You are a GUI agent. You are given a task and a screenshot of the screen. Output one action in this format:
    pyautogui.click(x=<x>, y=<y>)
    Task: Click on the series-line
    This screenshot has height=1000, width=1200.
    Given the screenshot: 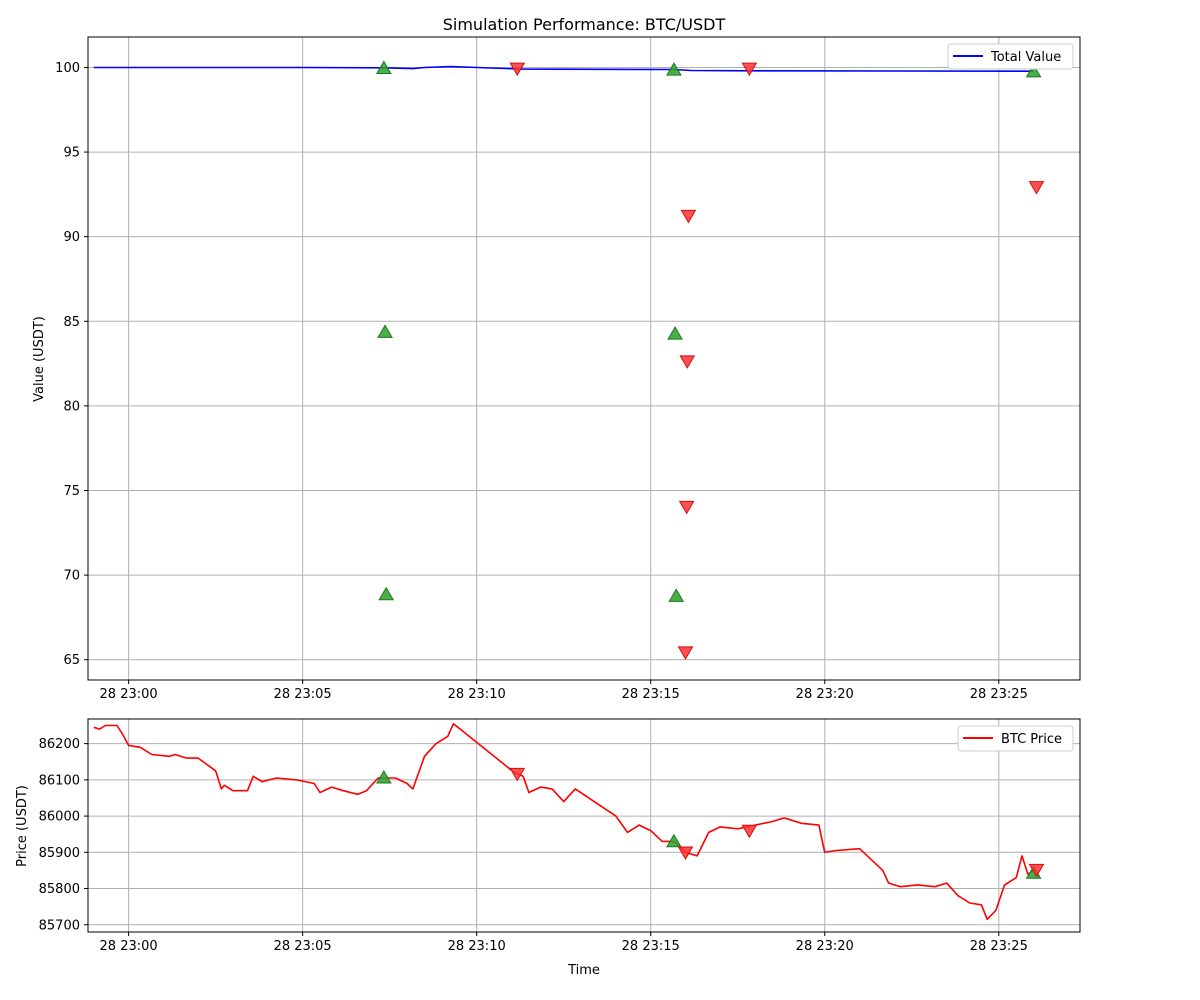 What is the action you would take?
    pyautogui.click(x=563, y=68)
    